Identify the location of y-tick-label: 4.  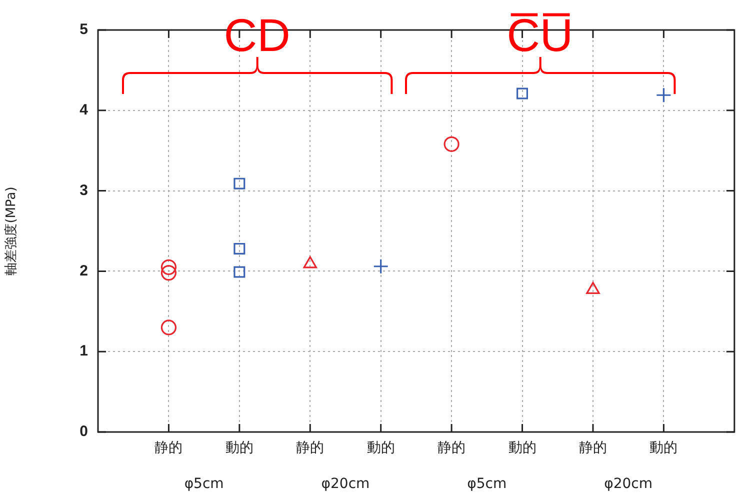
(84, 110).